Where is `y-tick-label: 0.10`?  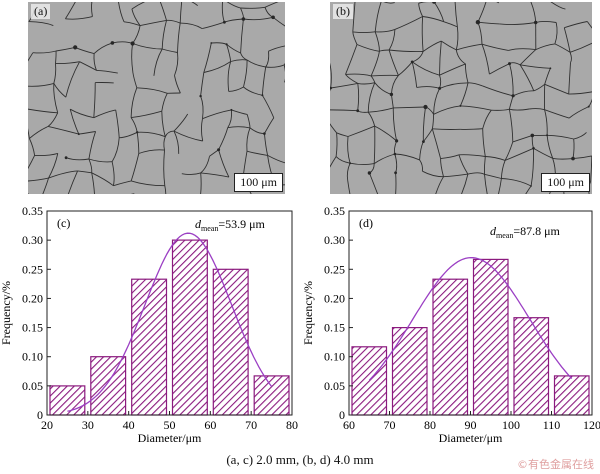
y-tick-label: 0.10 is located at coordinates (32, 357).